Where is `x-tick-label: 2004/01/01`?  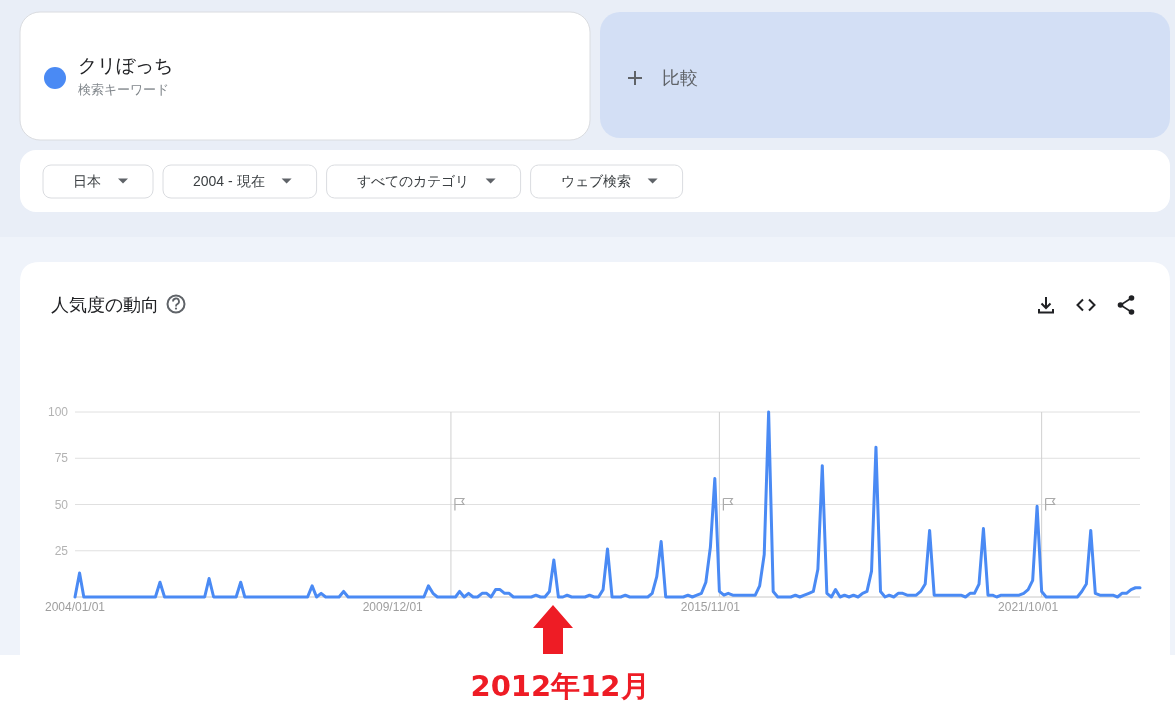 x-tick-label: 2004/01/01 is located at coordinates (75, 607).